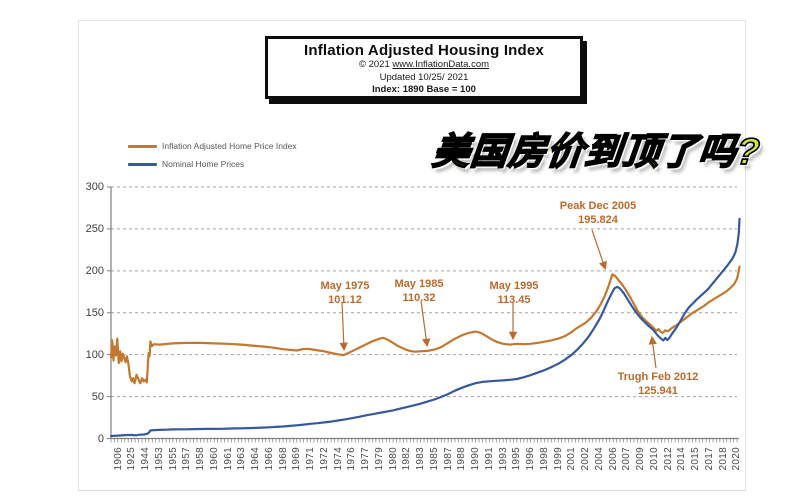 This screenshot has height=500, width=789. Describe the element at coordinates (423, 50) in the screenshot. I see `chart-title: Inflation Adjusted Housing Index` at that location.